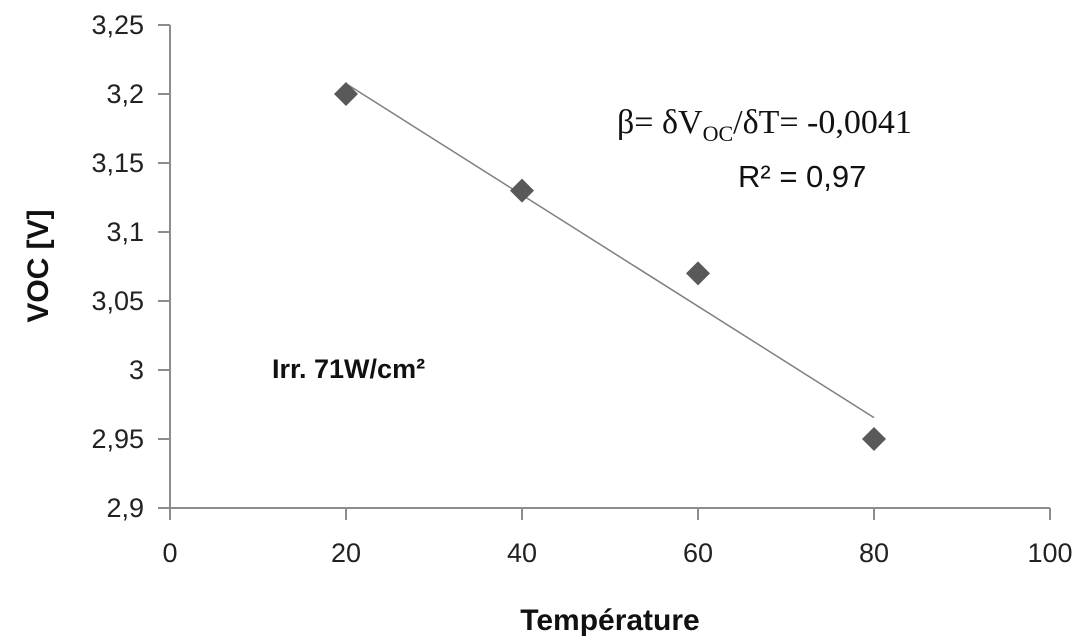 The image size is (1084, 637). What do you see at coordinates (117, 439) in the screenshot?
I see `y-tick-label: 2,95` at bounding box center [117, 439].